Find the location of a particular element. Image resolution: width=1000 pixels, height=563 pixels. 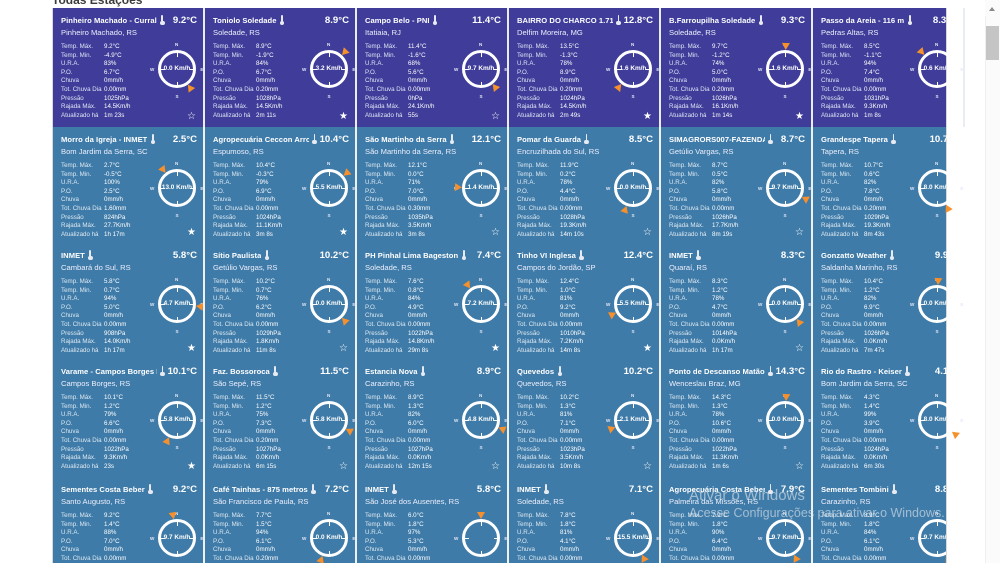

vertical-scrollbar-track is located at coordinates (992, 281).